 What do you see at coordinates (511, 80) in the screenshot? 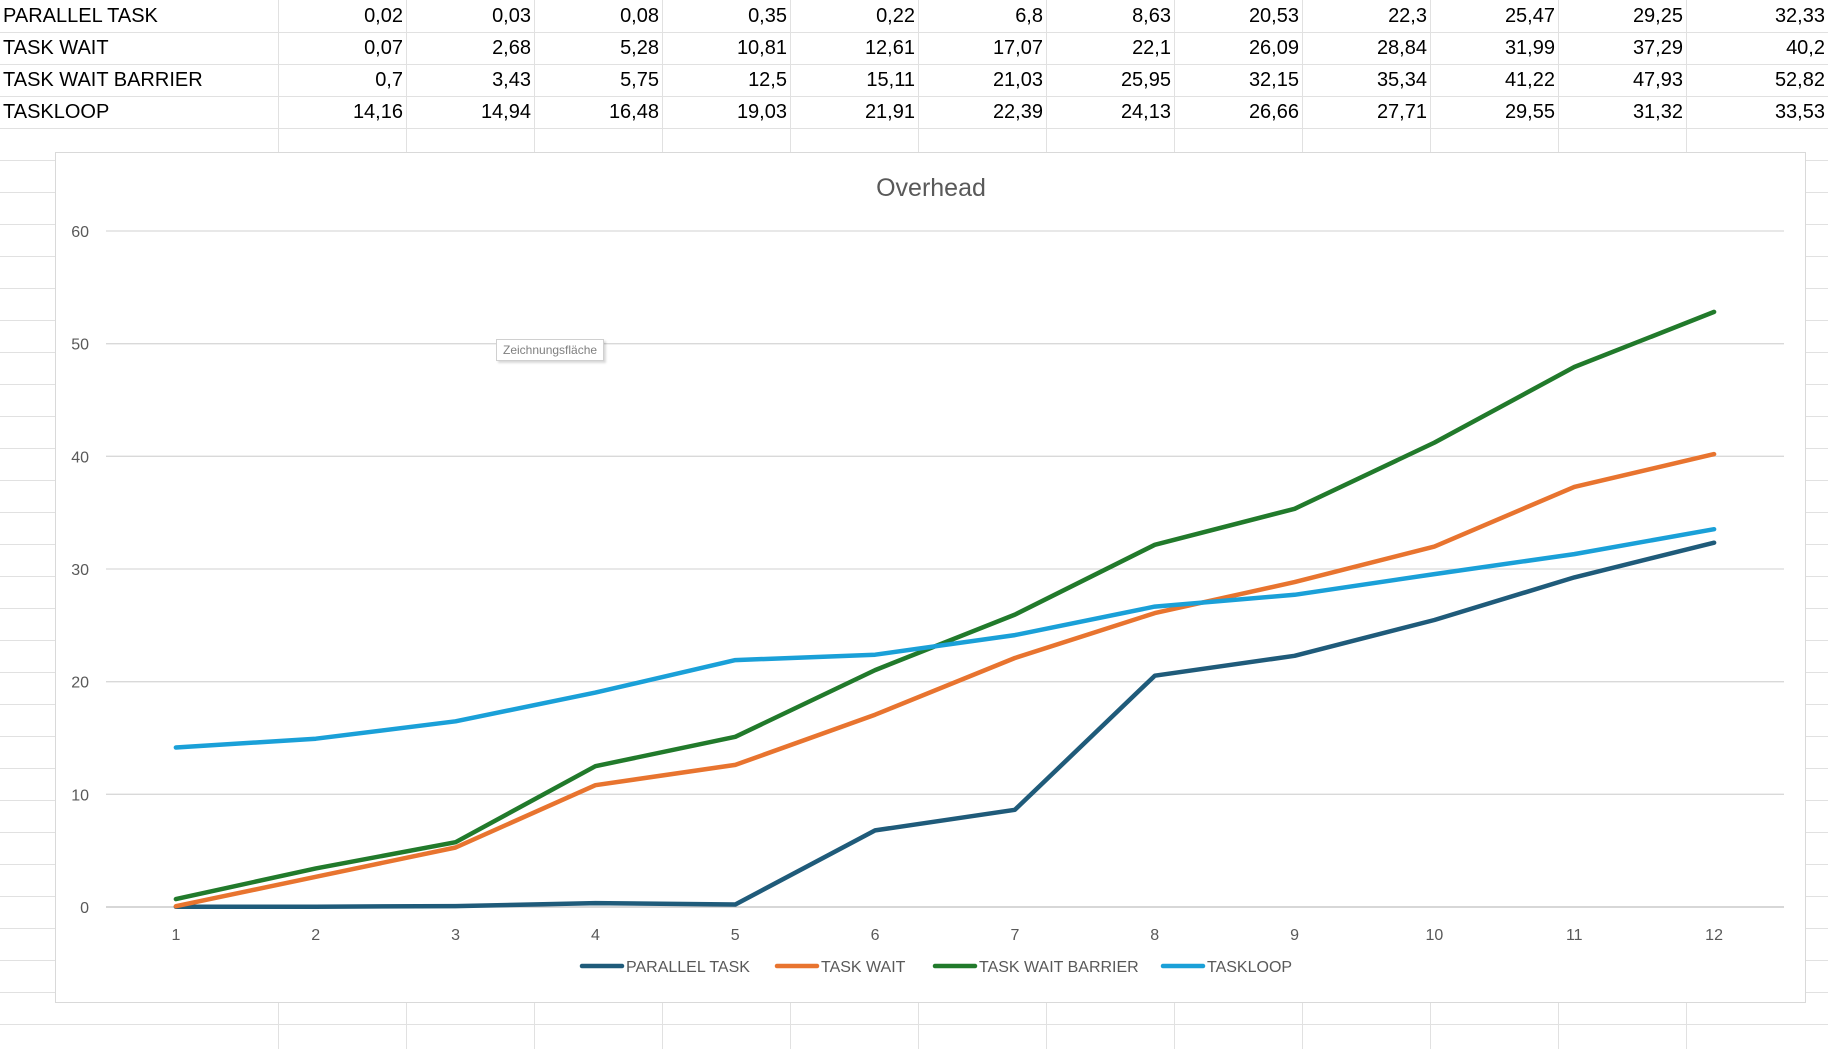
I see `table-cell: 3,43` at bounding box center [511, 80].